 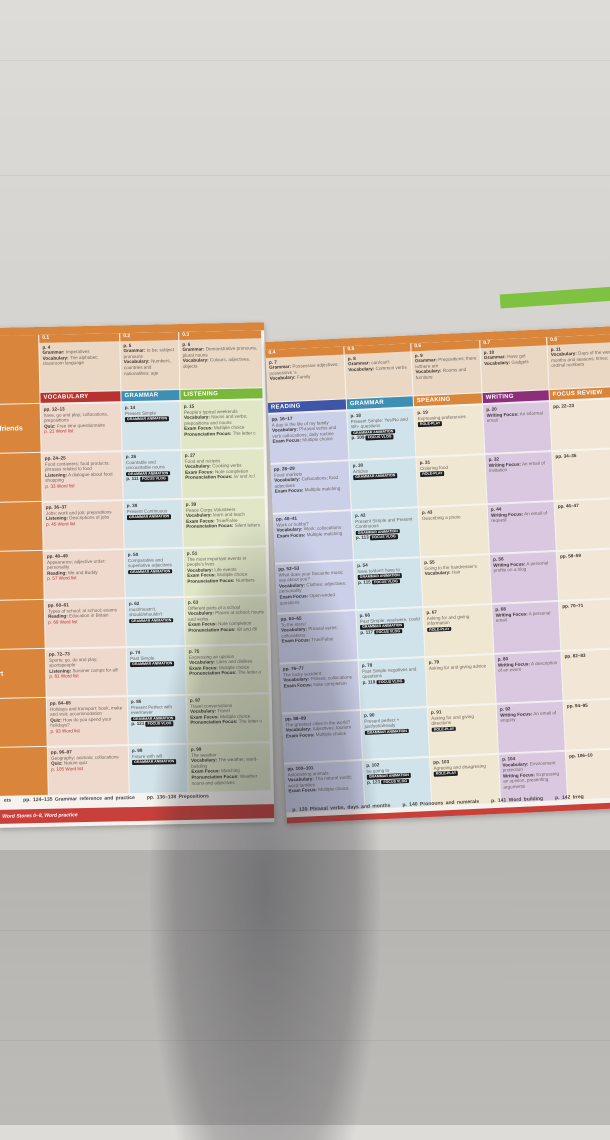 I want to click on word-stores-band: Word Stores 0–8, Word practice, so click(x=137, y=814).